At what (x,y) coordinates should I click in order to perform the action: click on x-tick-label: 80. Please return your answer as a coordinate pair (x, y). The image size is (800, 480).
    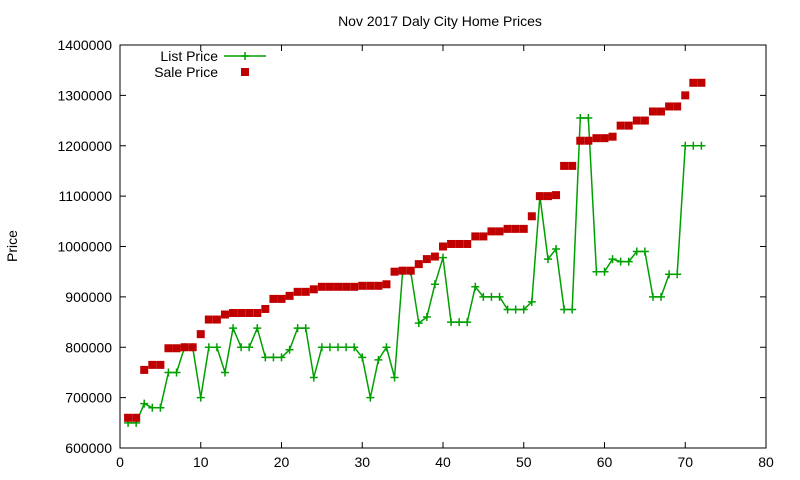
    Looking at the image, I should click on (766, 462).